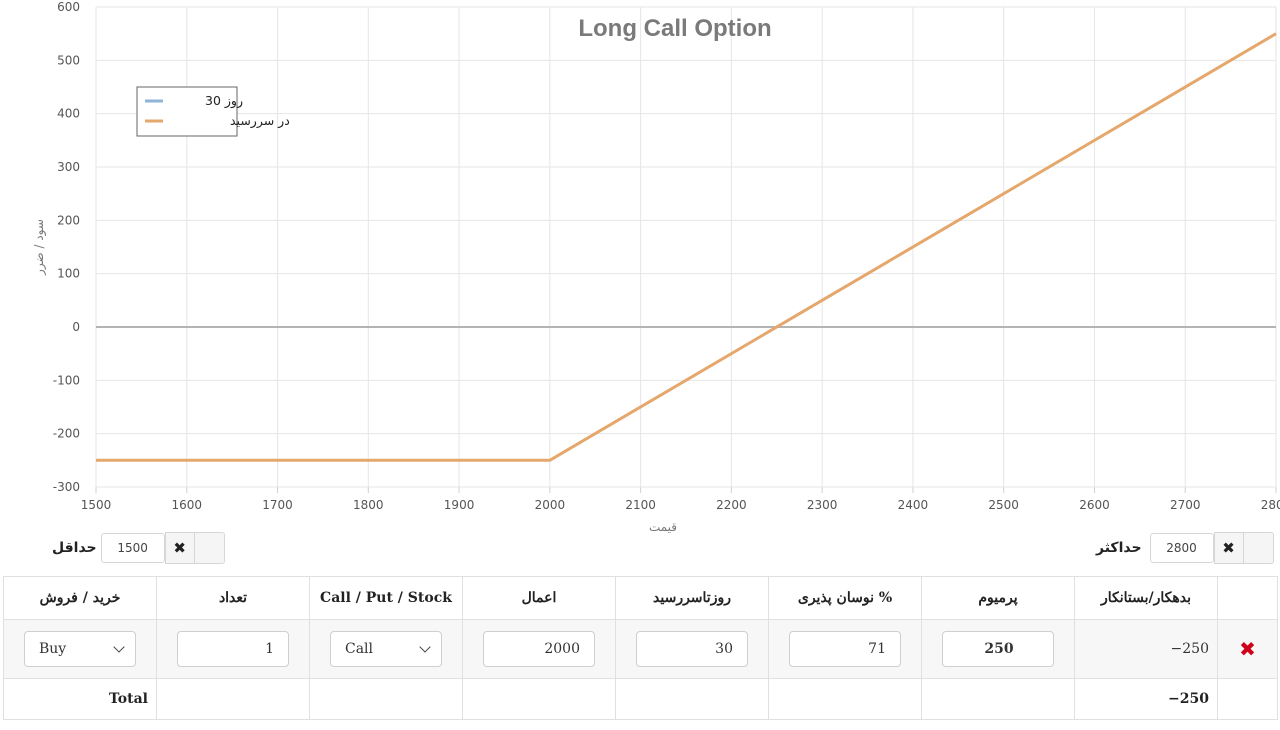 This screenshot has width=1280, height=730. Describe the element at coordinates (76, 327) in the screenshot. I see `y-tick-label: 0` at that location.